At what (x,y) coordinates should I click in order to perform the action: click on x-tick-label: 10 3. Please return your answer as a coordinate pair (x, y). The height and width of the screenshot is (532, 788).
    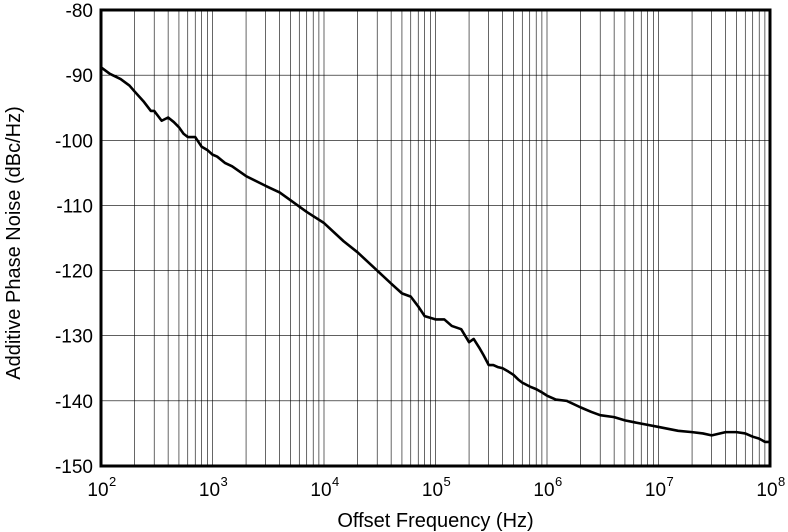
    Looking at the image, I should click on (213, 487).